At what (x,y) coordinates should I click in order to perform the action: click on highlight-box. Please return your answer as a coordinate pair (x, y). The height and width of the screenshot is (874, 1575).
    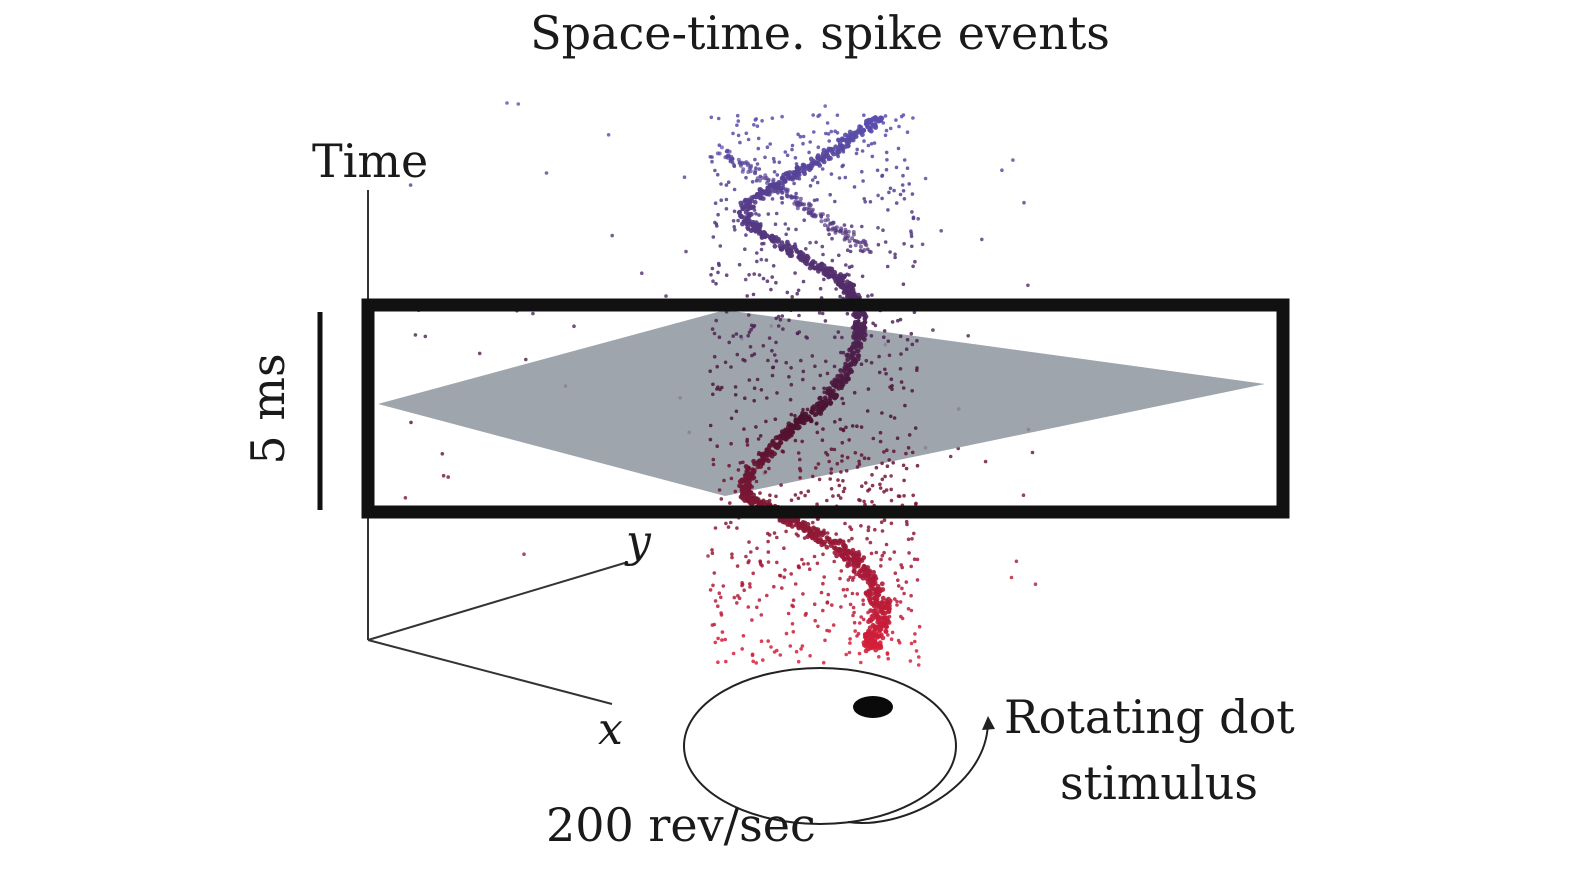
    Looking at the image, I should click on (825, 408).